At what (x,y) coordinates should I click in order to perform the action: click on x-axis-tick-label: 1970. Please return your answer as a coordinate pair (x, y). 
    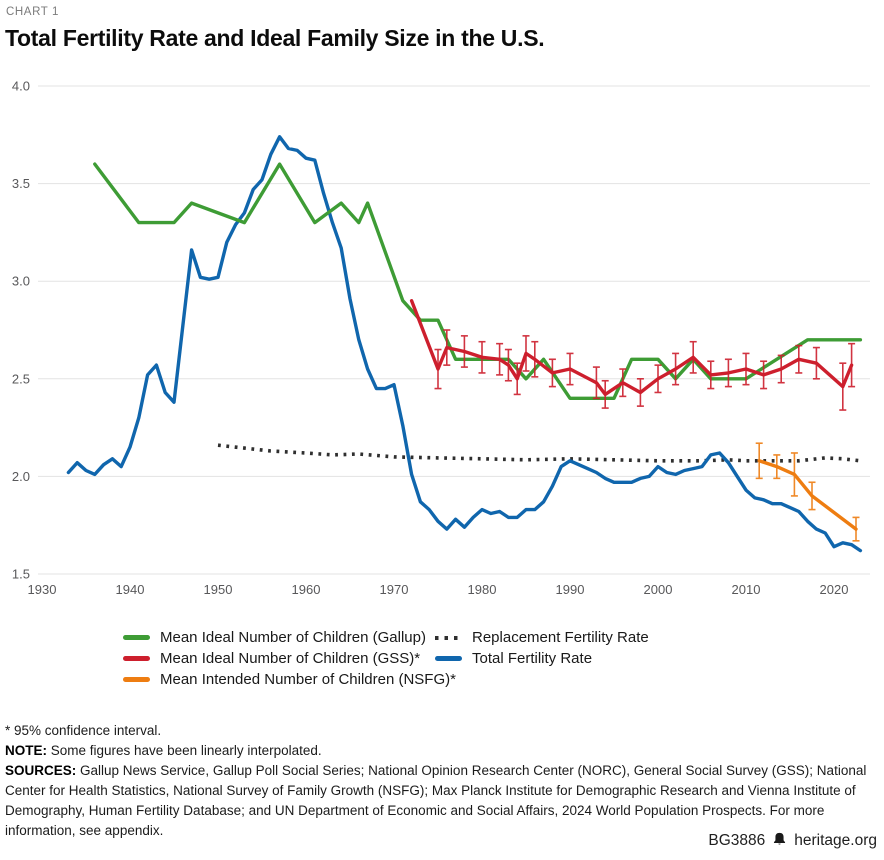
    Looking at the image, I should click on (394, 589).